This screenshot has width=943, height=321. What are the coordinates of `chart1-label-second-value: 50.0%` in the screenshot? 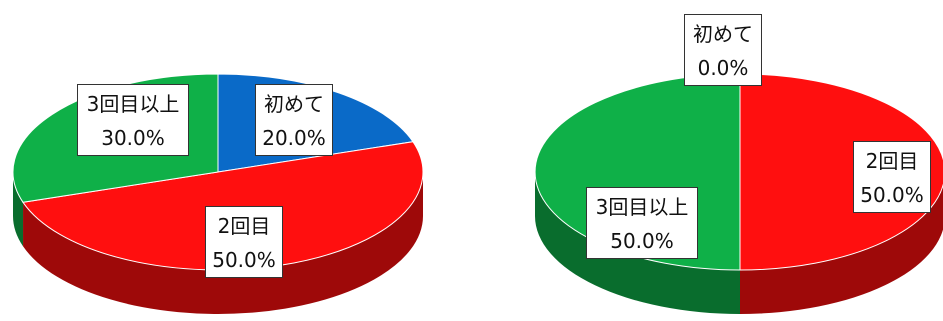 It's located at (244, 260).